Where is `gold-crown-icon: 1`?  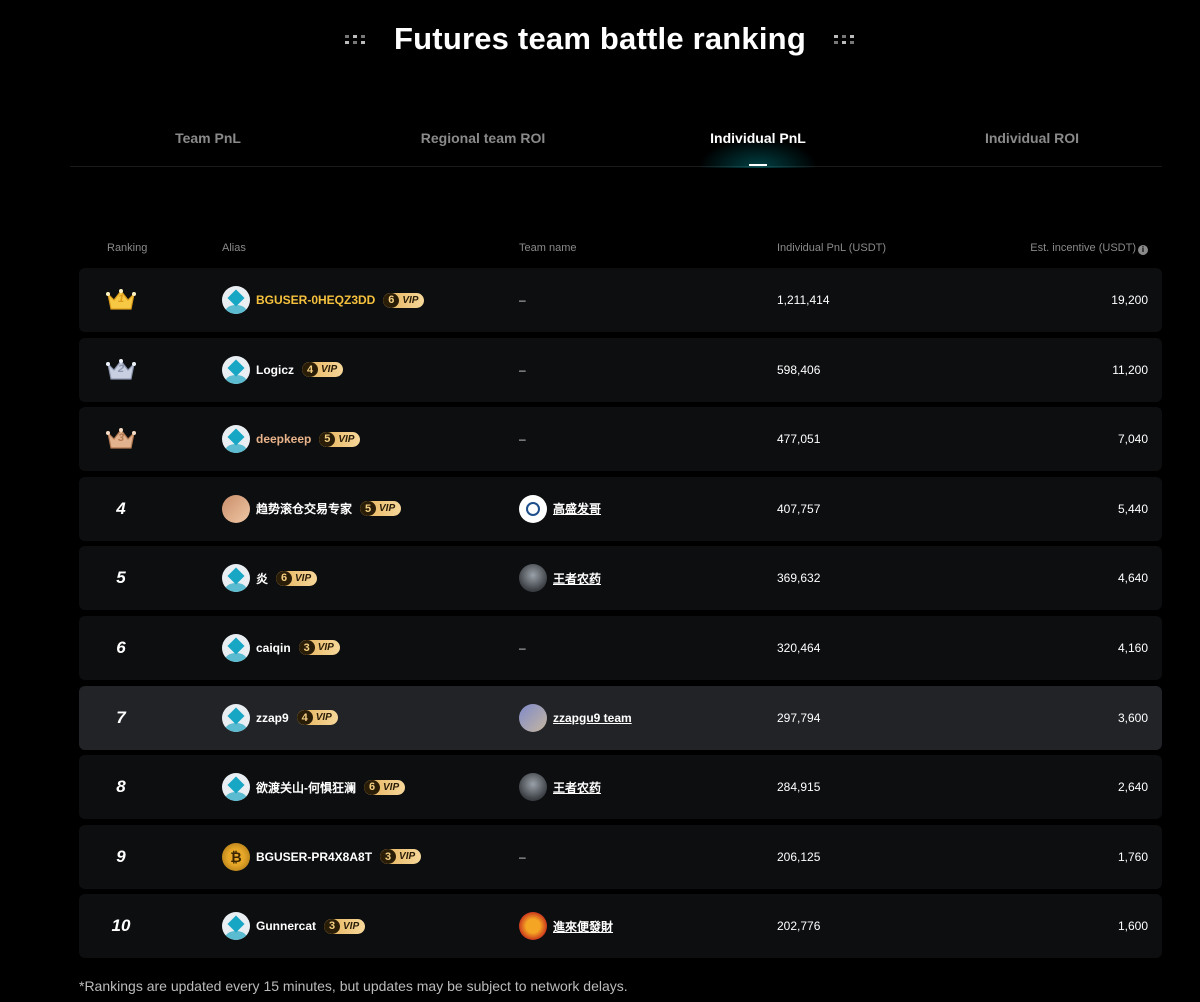 gold-crown-icon: 1 is located at coordinates (121, 300).